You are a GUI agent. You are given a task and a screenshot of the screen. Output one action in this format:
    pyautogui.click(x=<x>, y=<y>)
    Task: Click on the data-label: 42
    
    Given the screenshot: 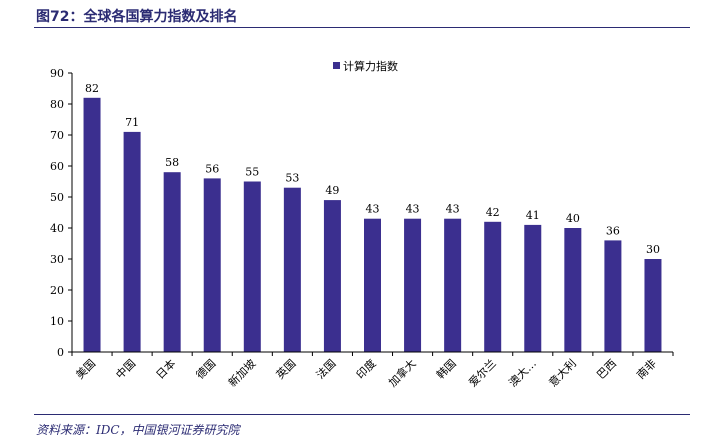 What is the action you would take?
    pyautogui.click(x=493, y=212)
    